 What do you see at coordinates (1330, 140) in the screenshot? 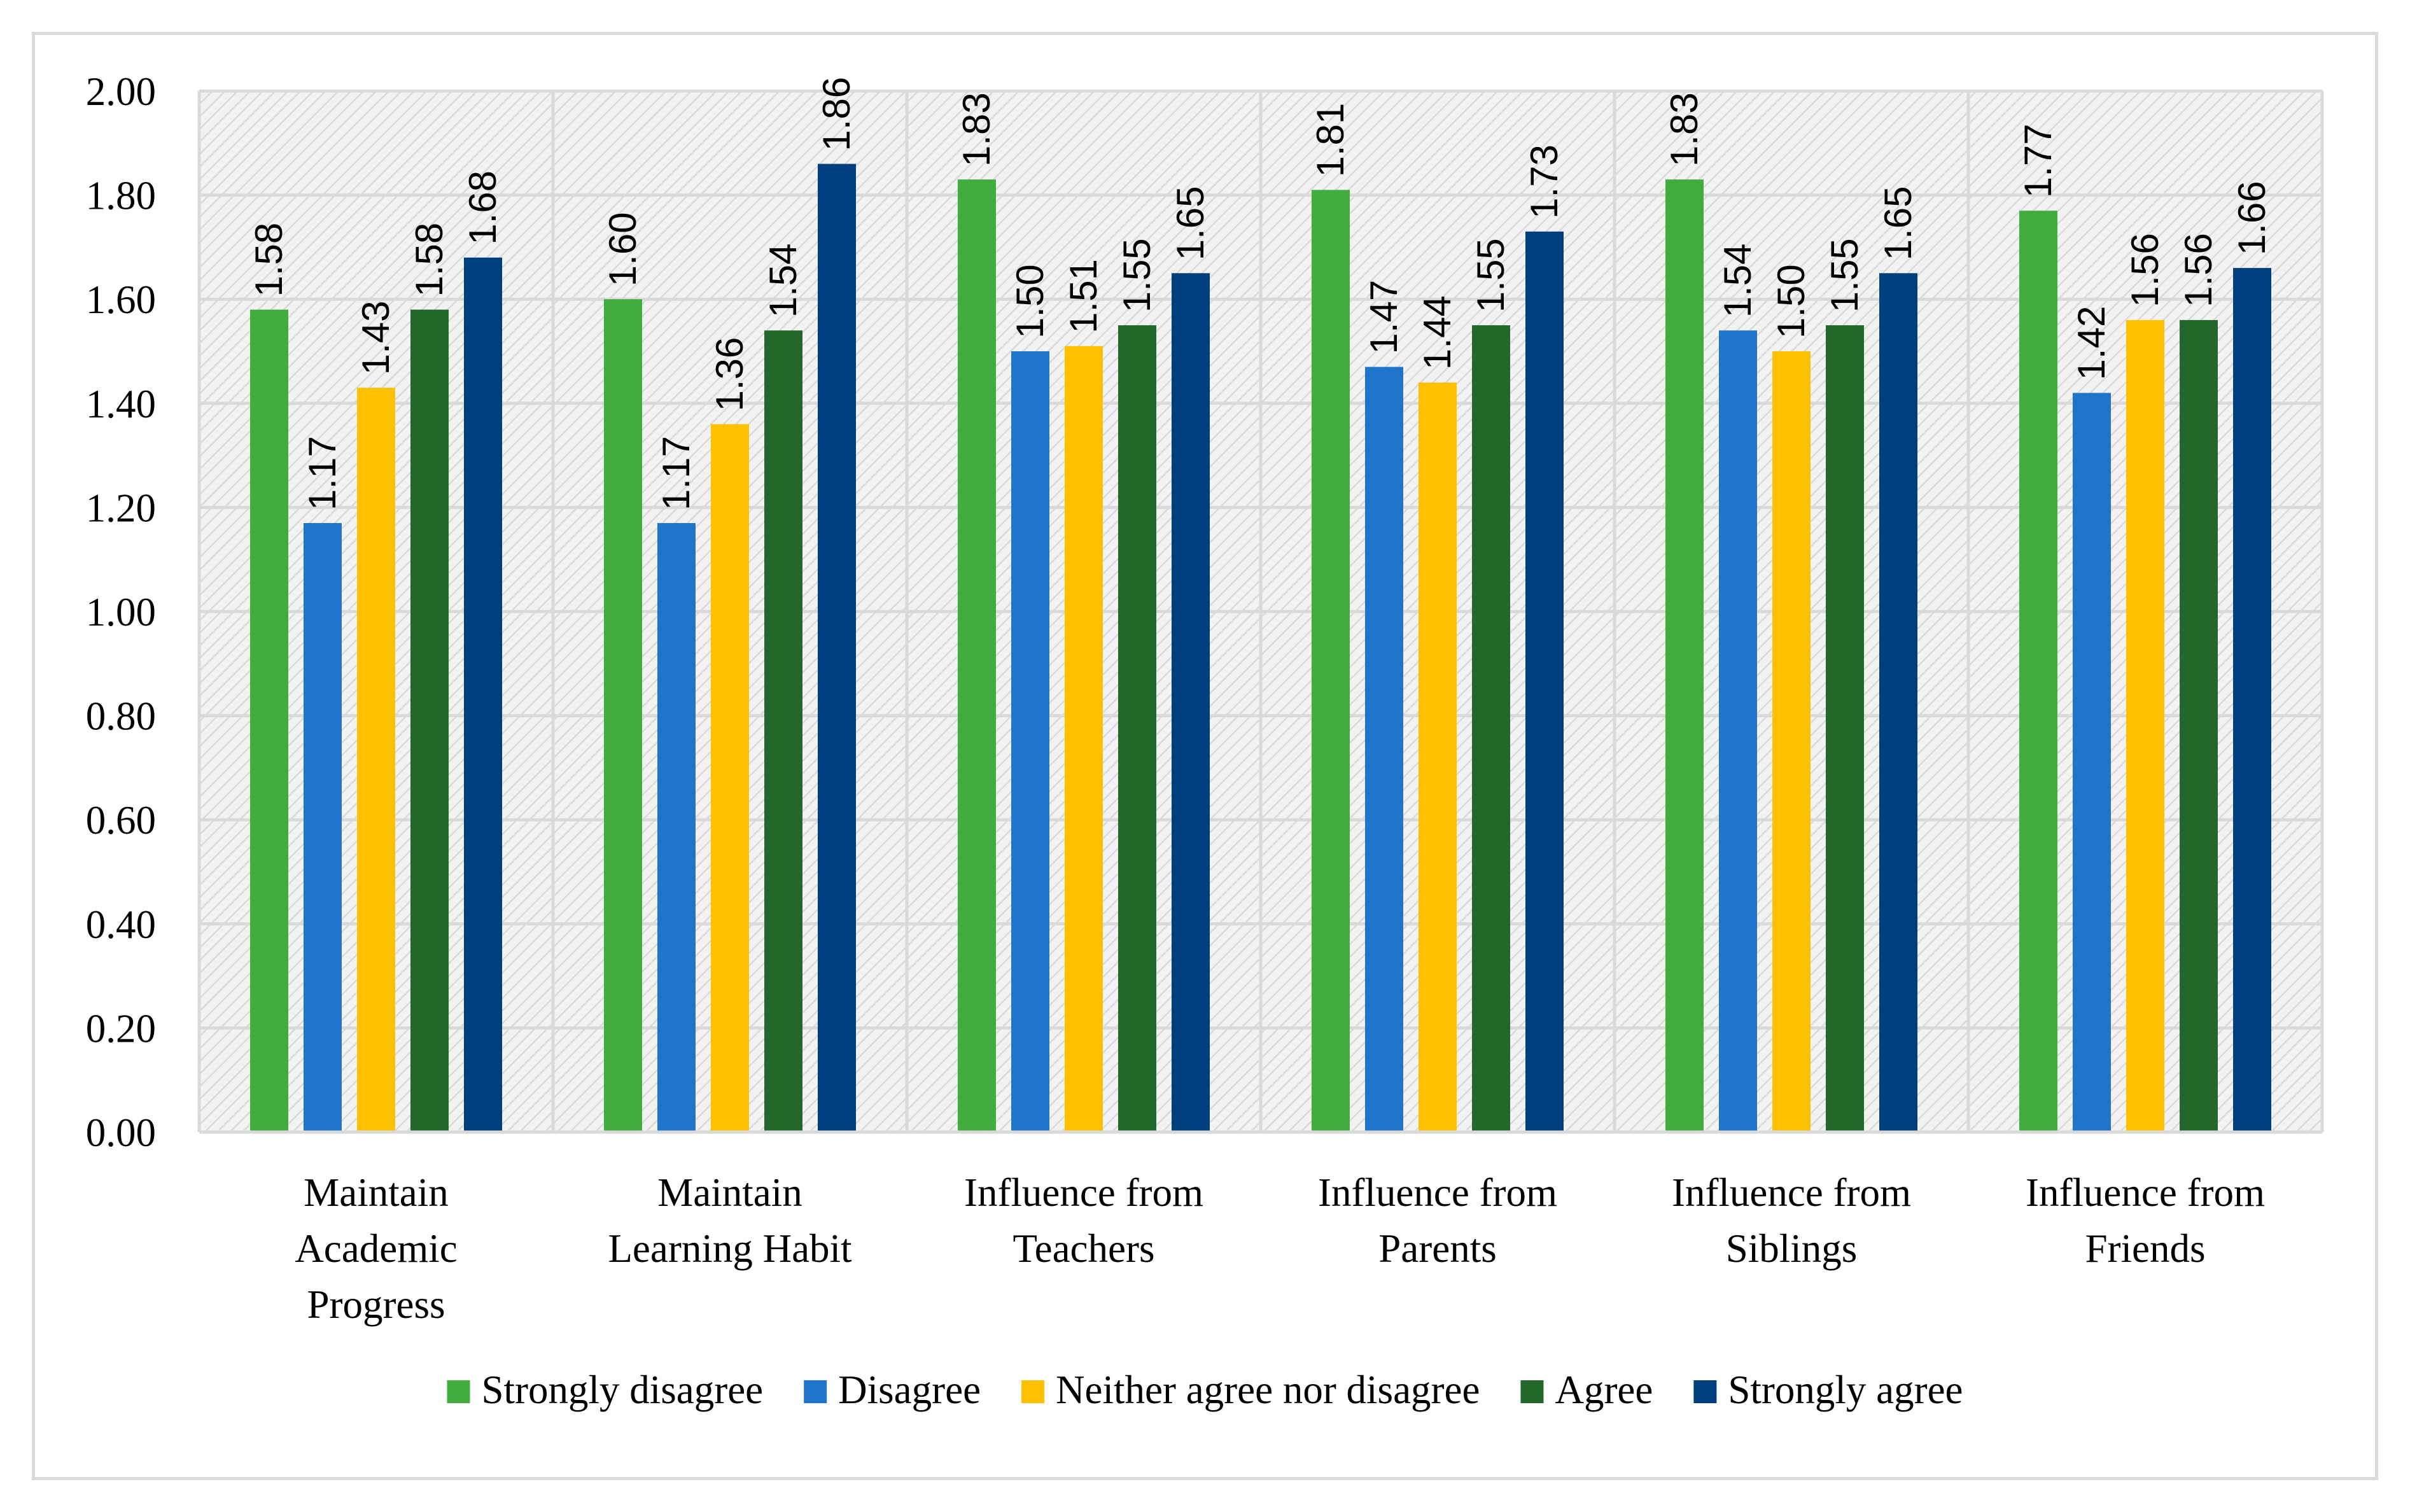
I see `data-label: 1.81` at bounding box center [1330, 140].